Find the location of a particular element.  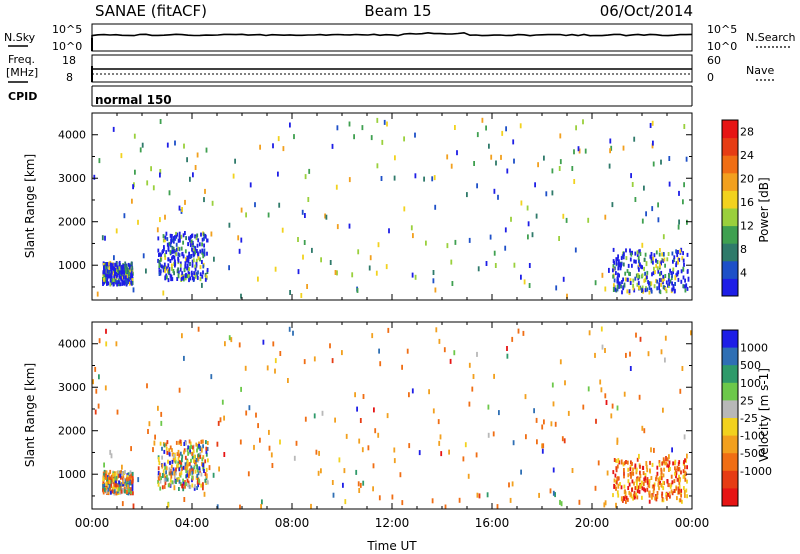

x-tick-label: 00:00 is located at coordinates (692, 523).